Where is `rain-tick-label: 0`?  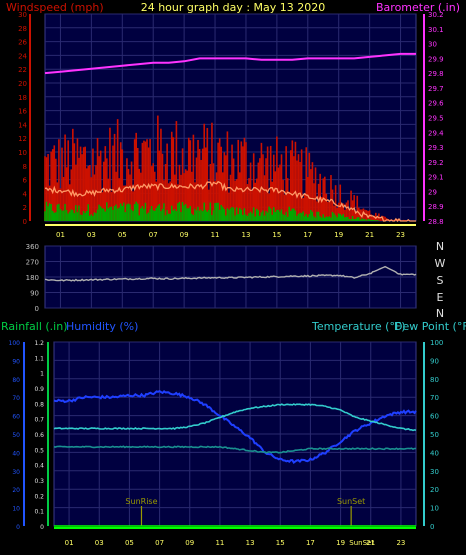 rain-tick-label: 0 is located at coordinates (42, 527).